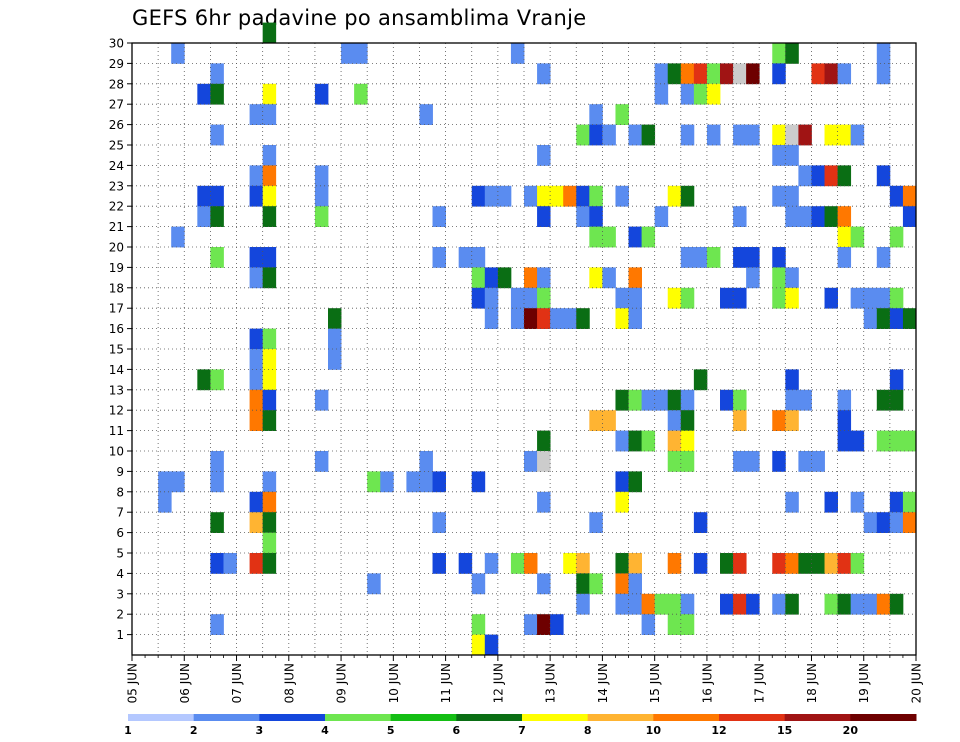 The height and width of the screenshot is (742, 960). Describe the element at coordinates (133, 683) in the screenshot. I see `x-tick-label: 05 JUN` at that location.